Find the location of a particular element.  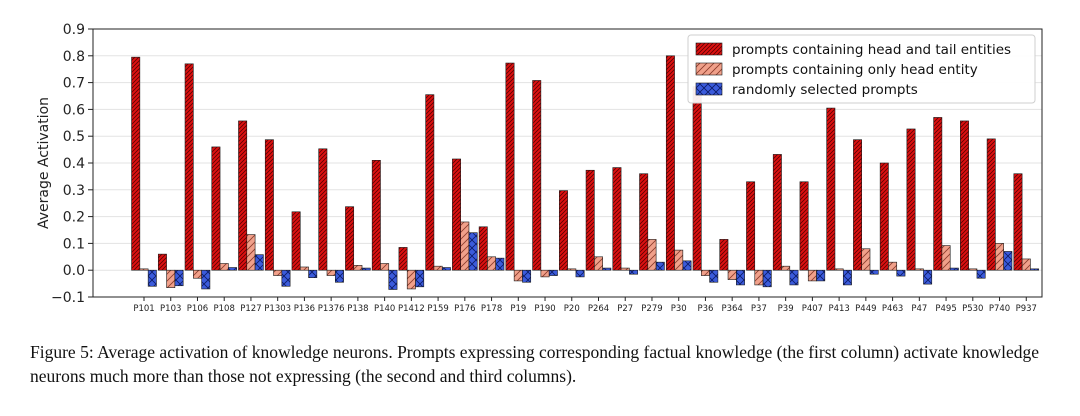

x-tick-label: P106 is located at coordinates (197, 309).